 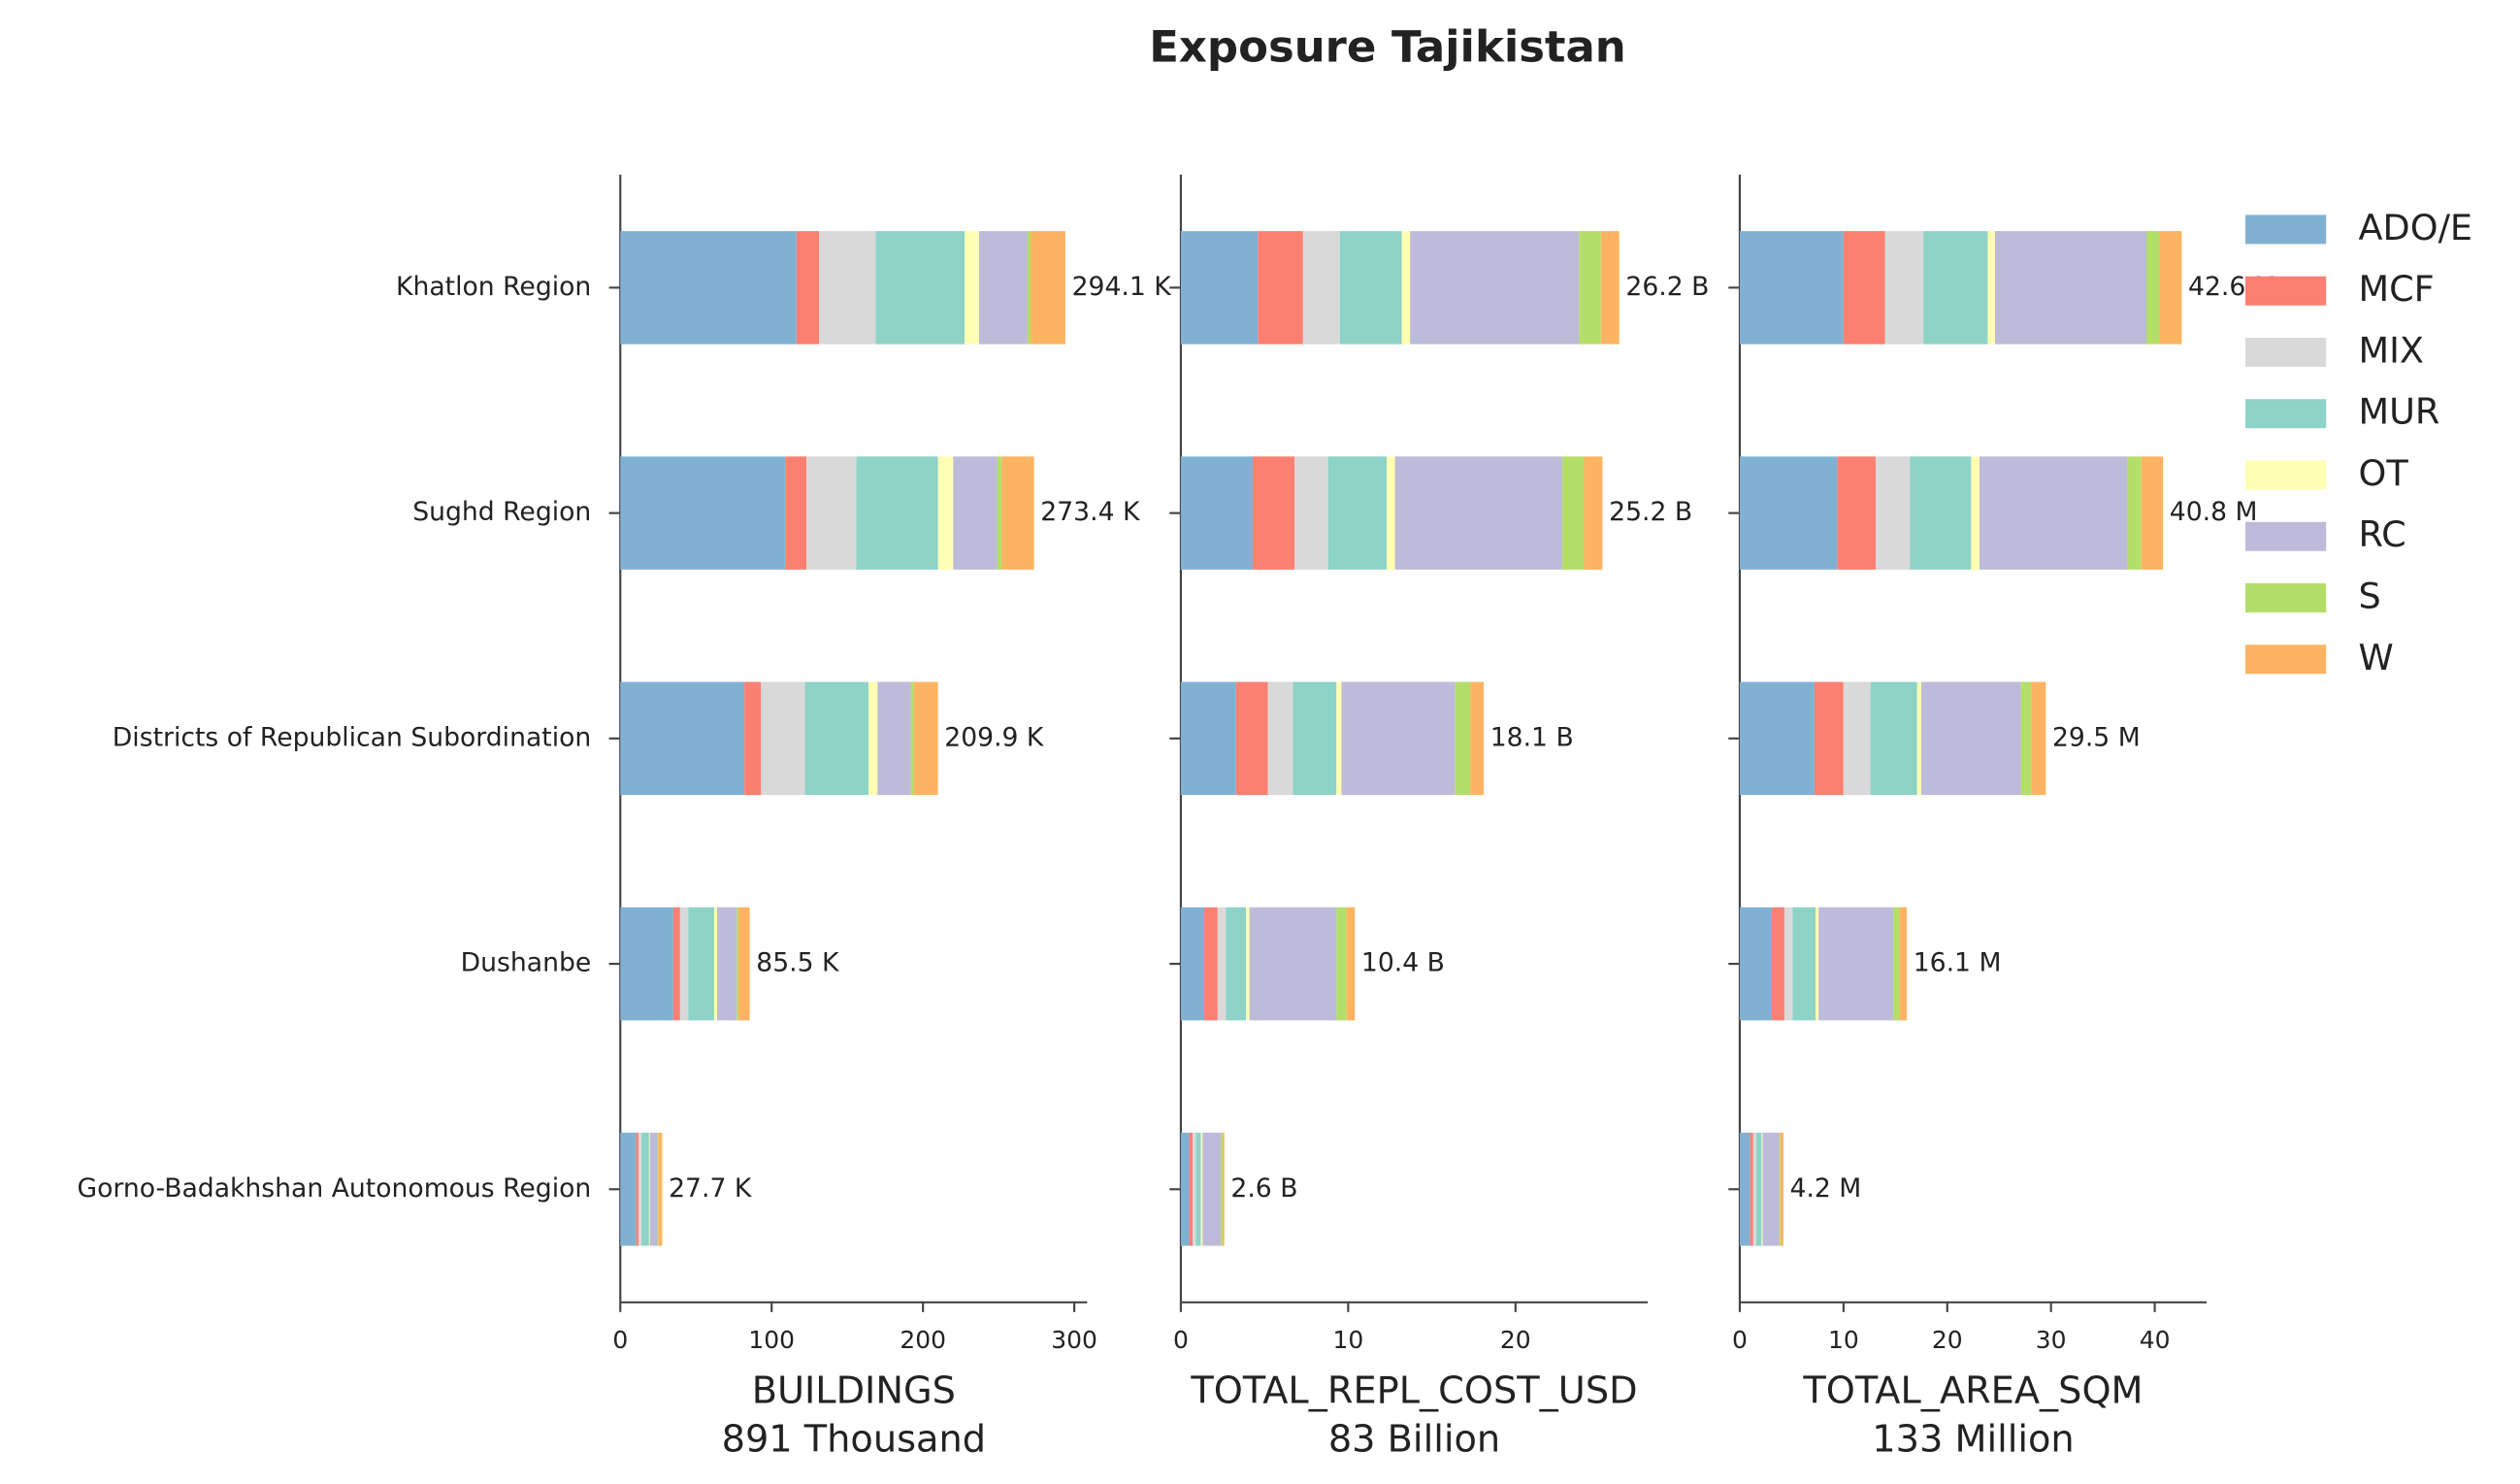 What do you see at coordinates (854, 1391) in the screenshot?
I see `x-axis-label: BUILDINGS` at bounding box center [854, 1391].